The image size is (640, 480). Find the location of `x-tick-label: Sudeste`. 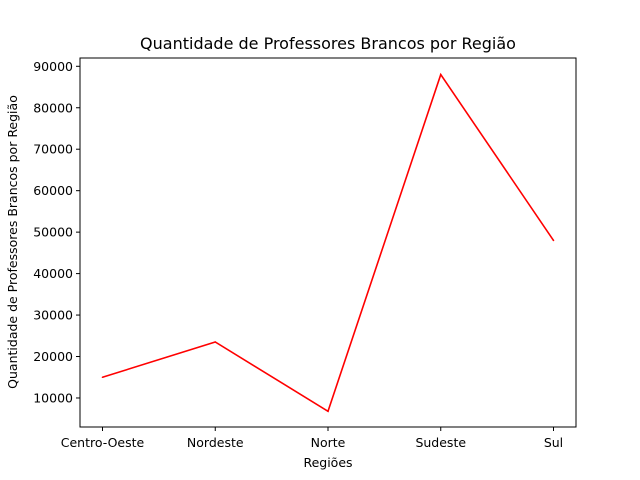

x-tick-label: Sudeste is located at coordinates (440, 442).